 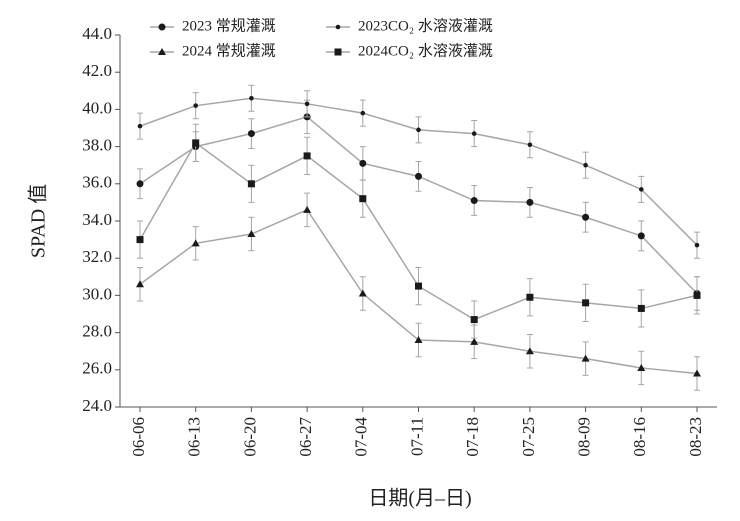 What do you see at coordinates (419, 499) in the screenshot?
I see `x-axis-title: 日期(月–日)` at bounding box center [419, 499].